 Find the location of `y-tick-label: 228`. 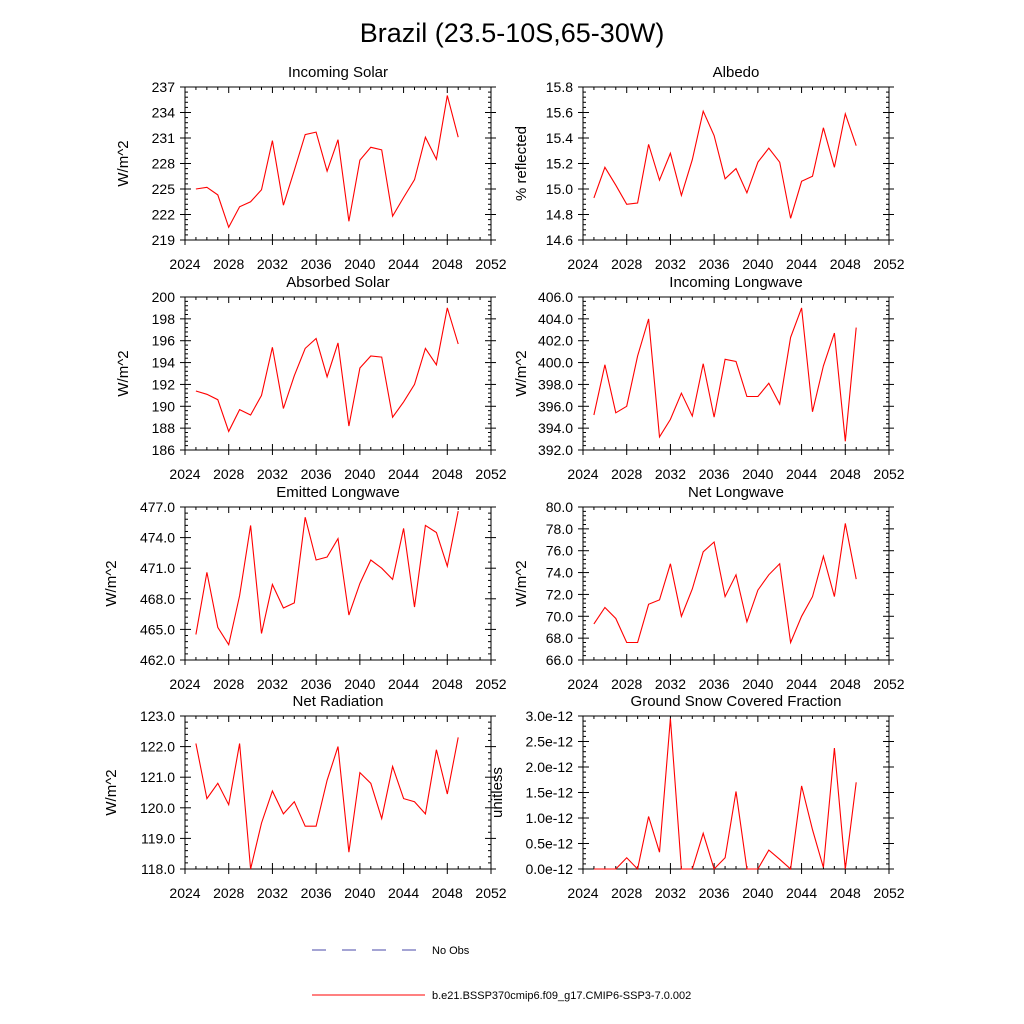

y-tick-label: 228 is located at coordinates (164, 164).